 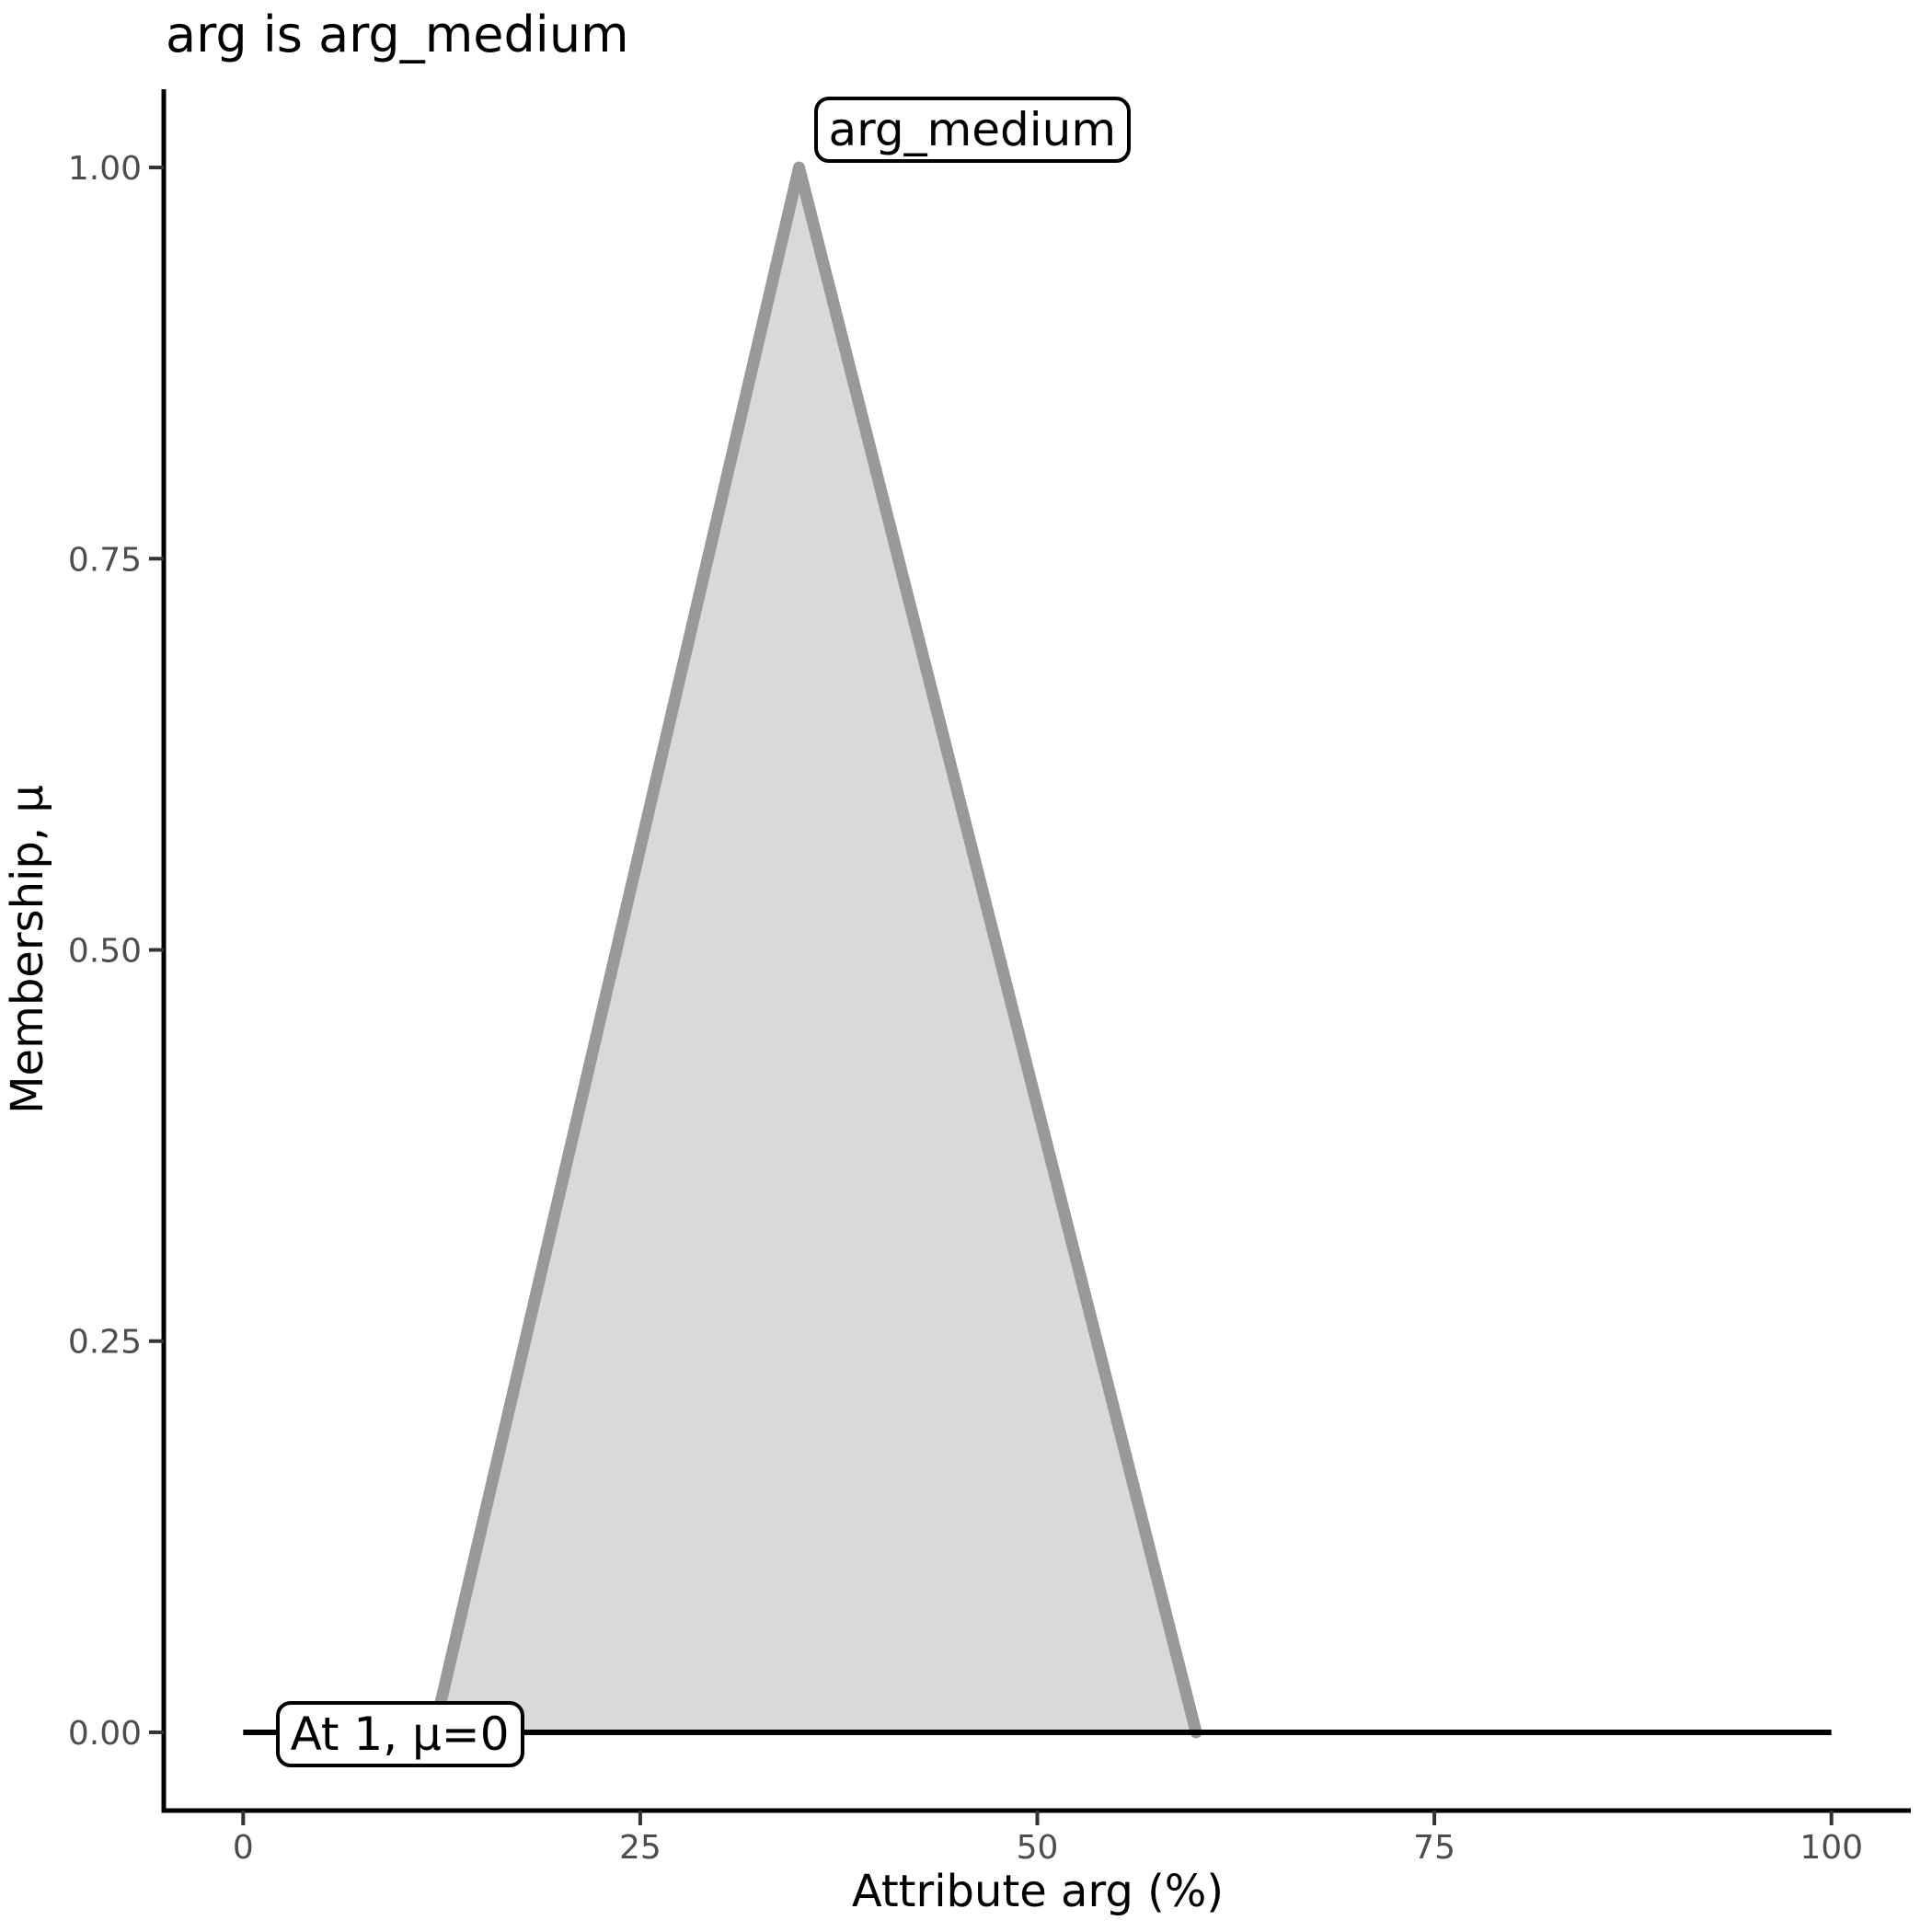 What do you see at coordinates (105, 1734) in the screenshot?
I see `y-tick-label: 0.00` at bounding box center [105, 1734].